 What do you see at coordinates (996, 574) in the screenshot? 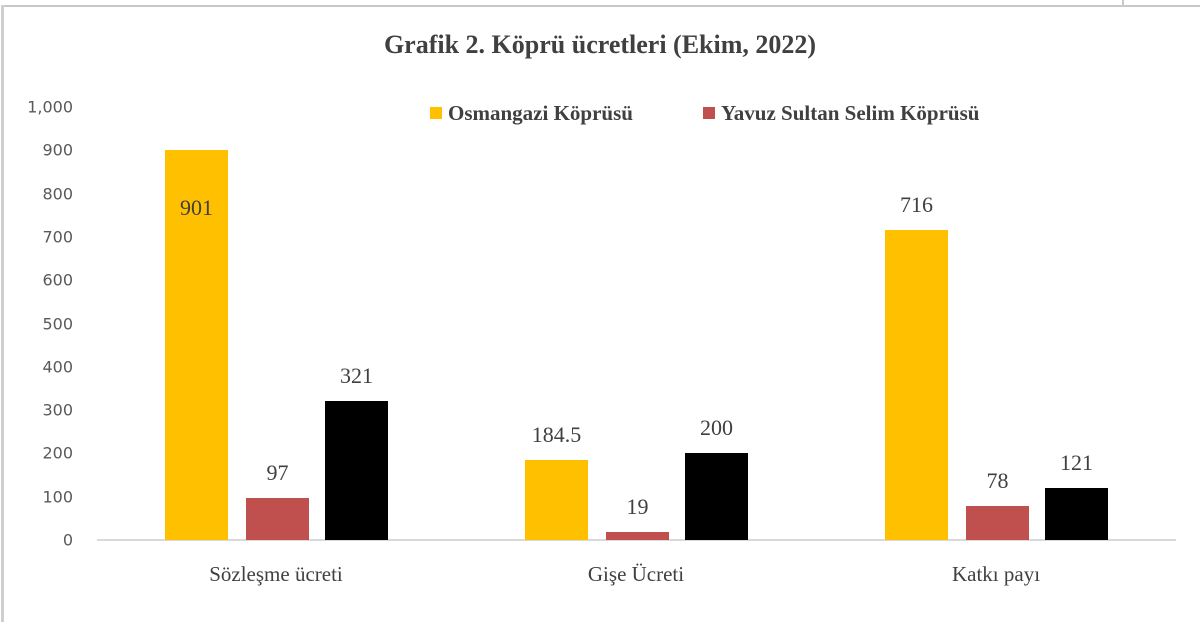
I see `x-category-label: Katkı payı` at bounding box center [996, 574].